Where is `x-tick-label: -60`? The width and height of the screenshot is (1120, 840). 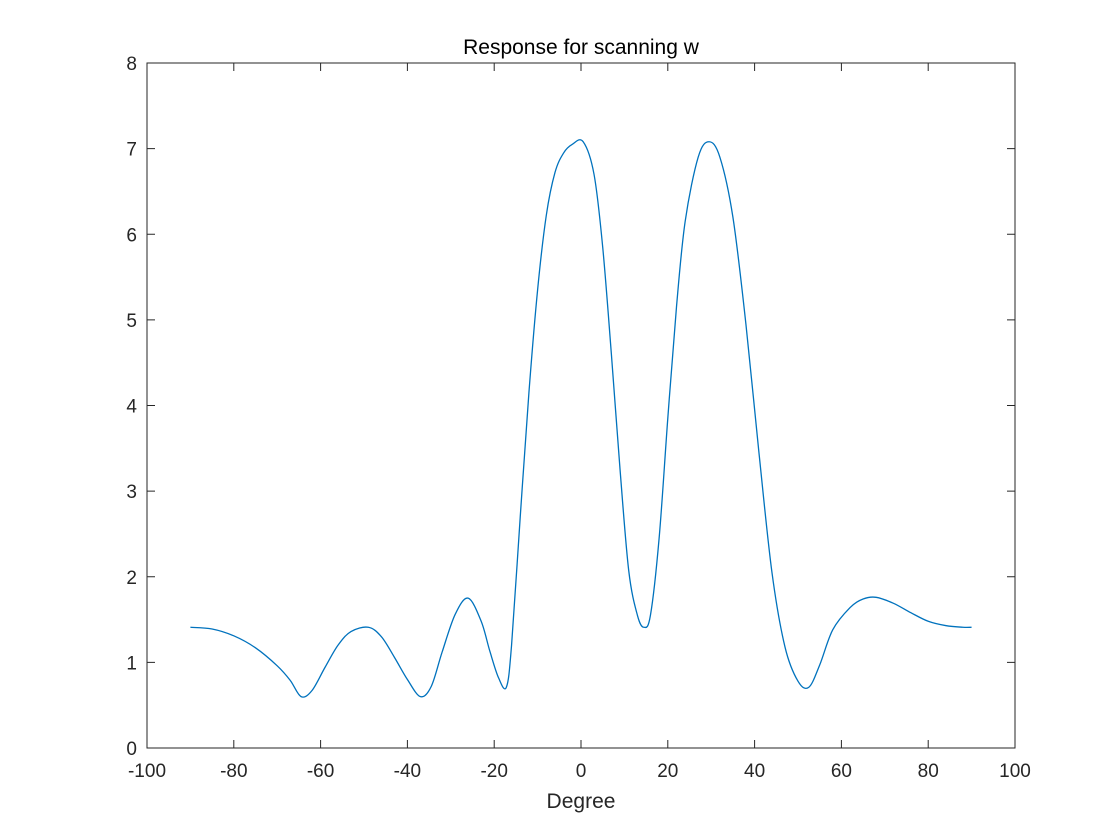 x-tick-label: -60 is located at coordinates (320, 771).